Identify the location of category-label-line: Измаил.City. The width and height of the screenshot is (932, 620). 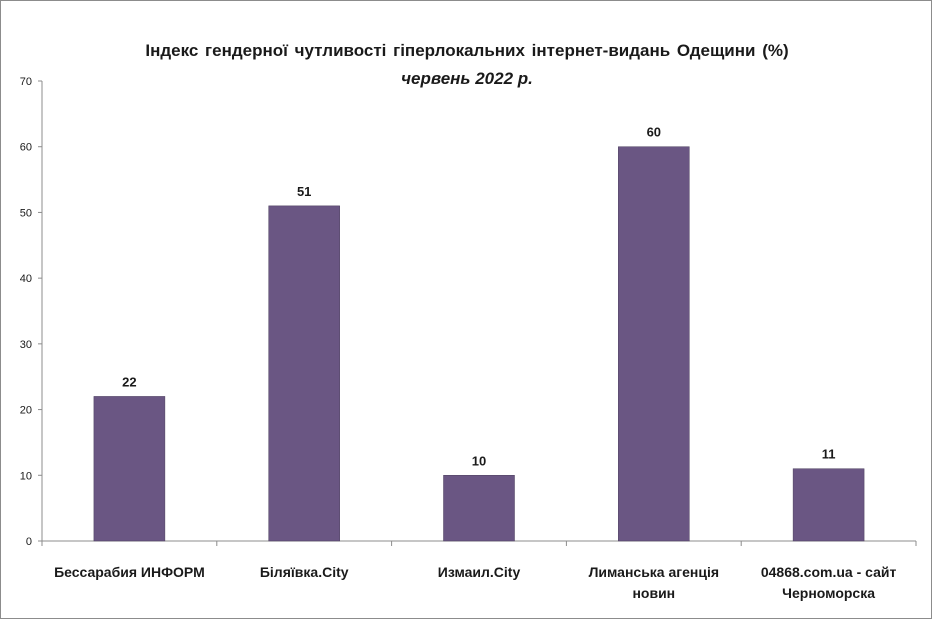
(479, 572).